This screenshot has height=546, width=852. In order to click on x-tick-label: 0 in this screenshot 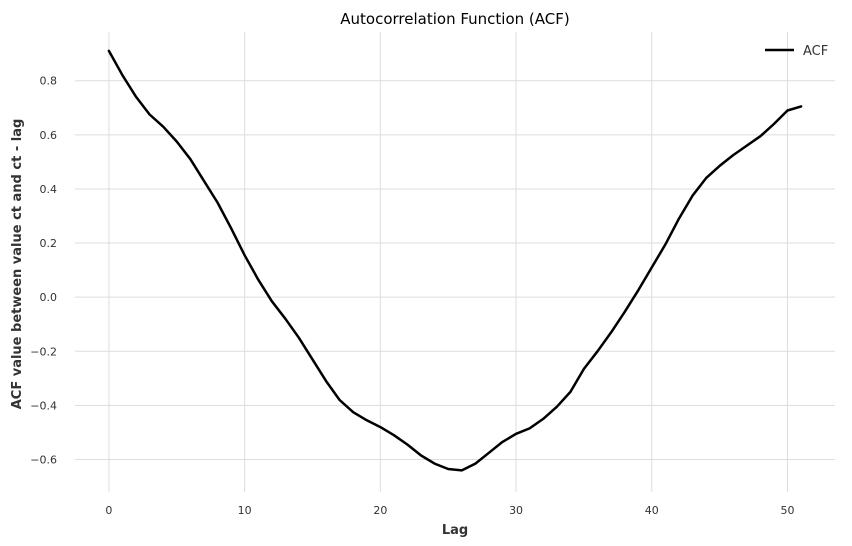, I will do `click(108, 510)`.